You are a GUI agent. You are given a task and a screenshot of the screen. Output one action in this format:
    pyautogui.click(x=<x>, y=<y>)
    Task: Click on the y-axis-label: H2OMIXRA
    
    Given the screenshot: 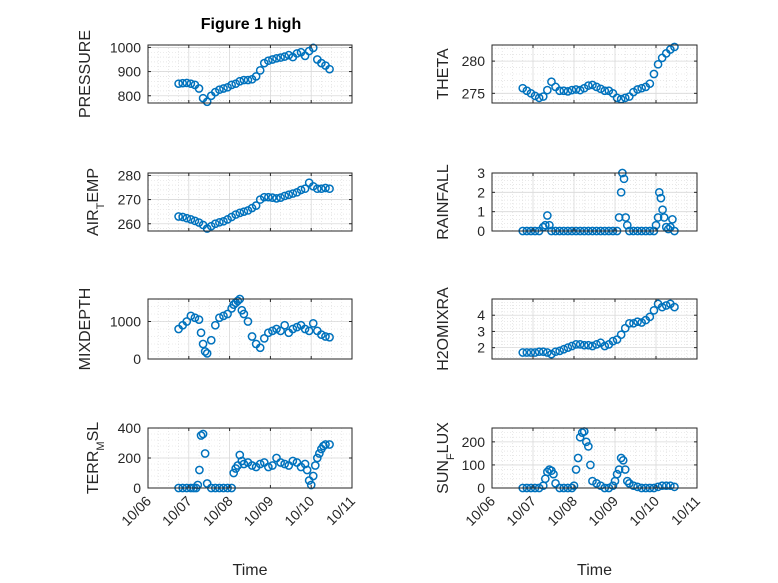 What is the action you would take?
    pyautogui.click(x=443, y=329)
    